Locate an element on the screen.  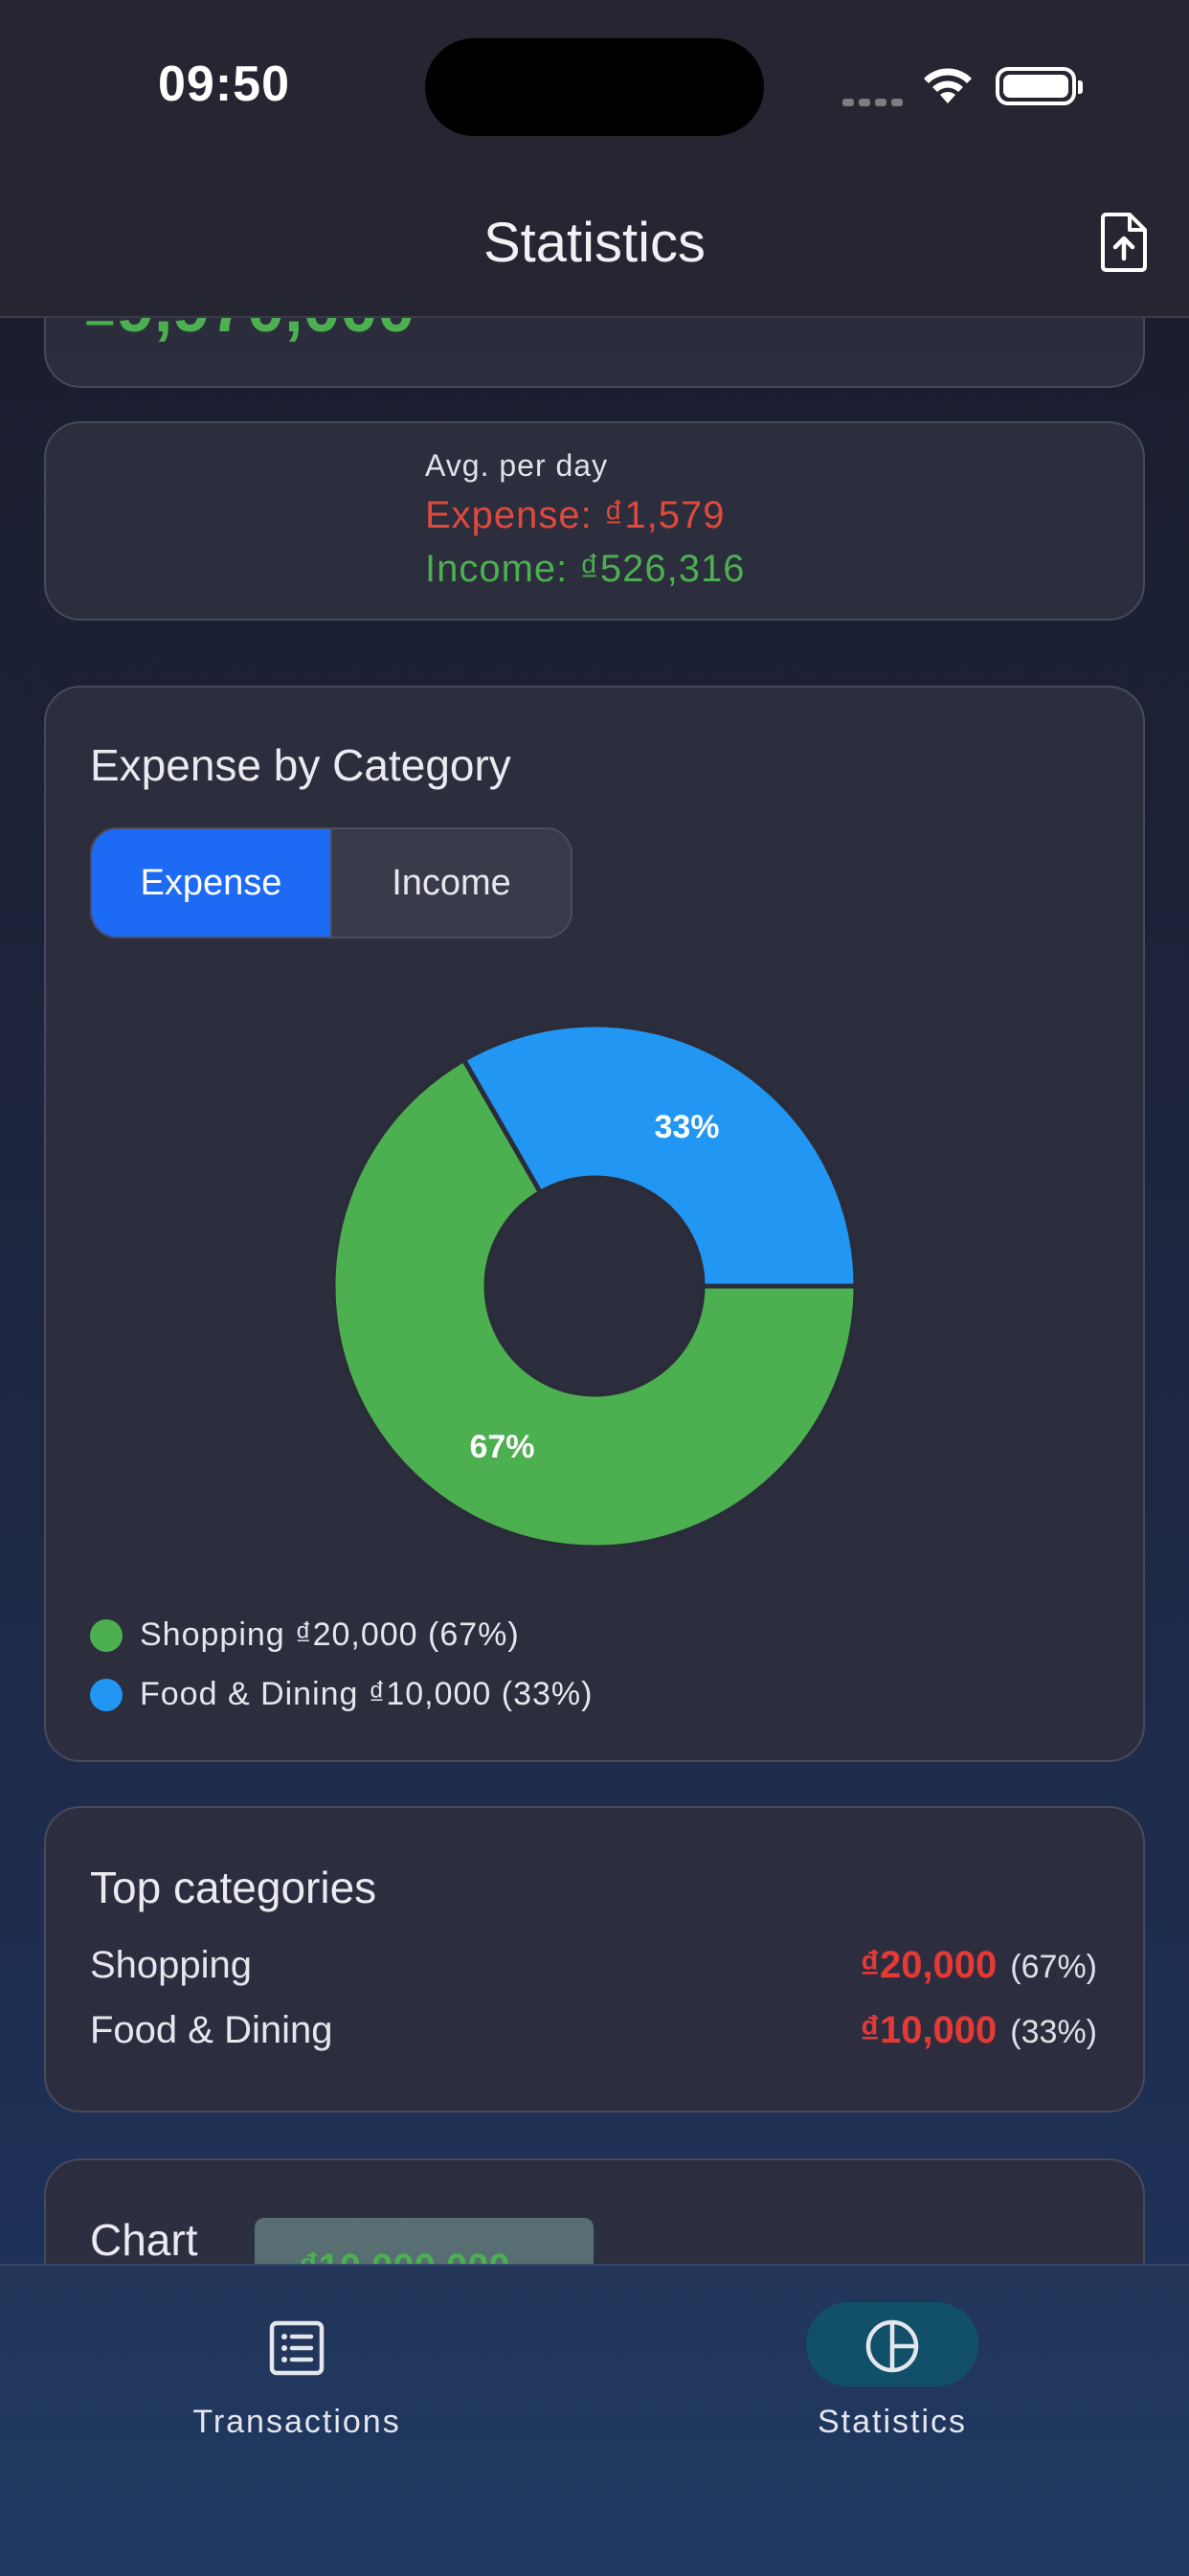
top-category-name: Shopping is located at coordinates (171, 1965).